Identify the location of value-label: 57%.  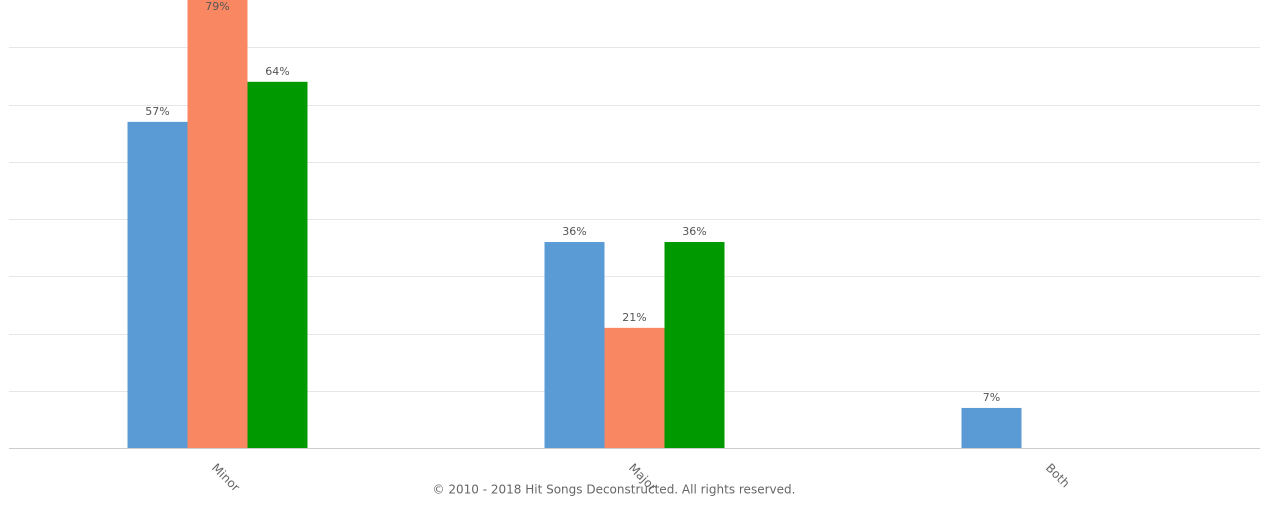
(157, 111).